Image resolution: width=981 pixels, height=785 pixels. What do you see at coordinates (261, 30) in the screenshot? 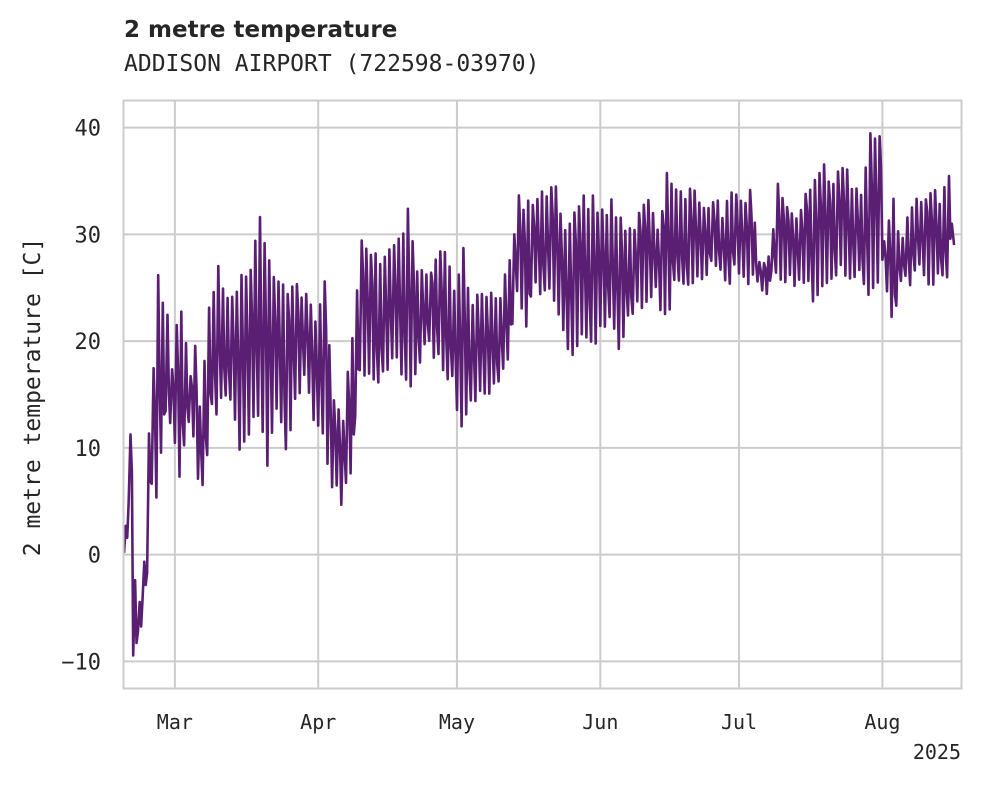
I see `chart-title: 2 metre temperature` at bounding box center [261, 30].